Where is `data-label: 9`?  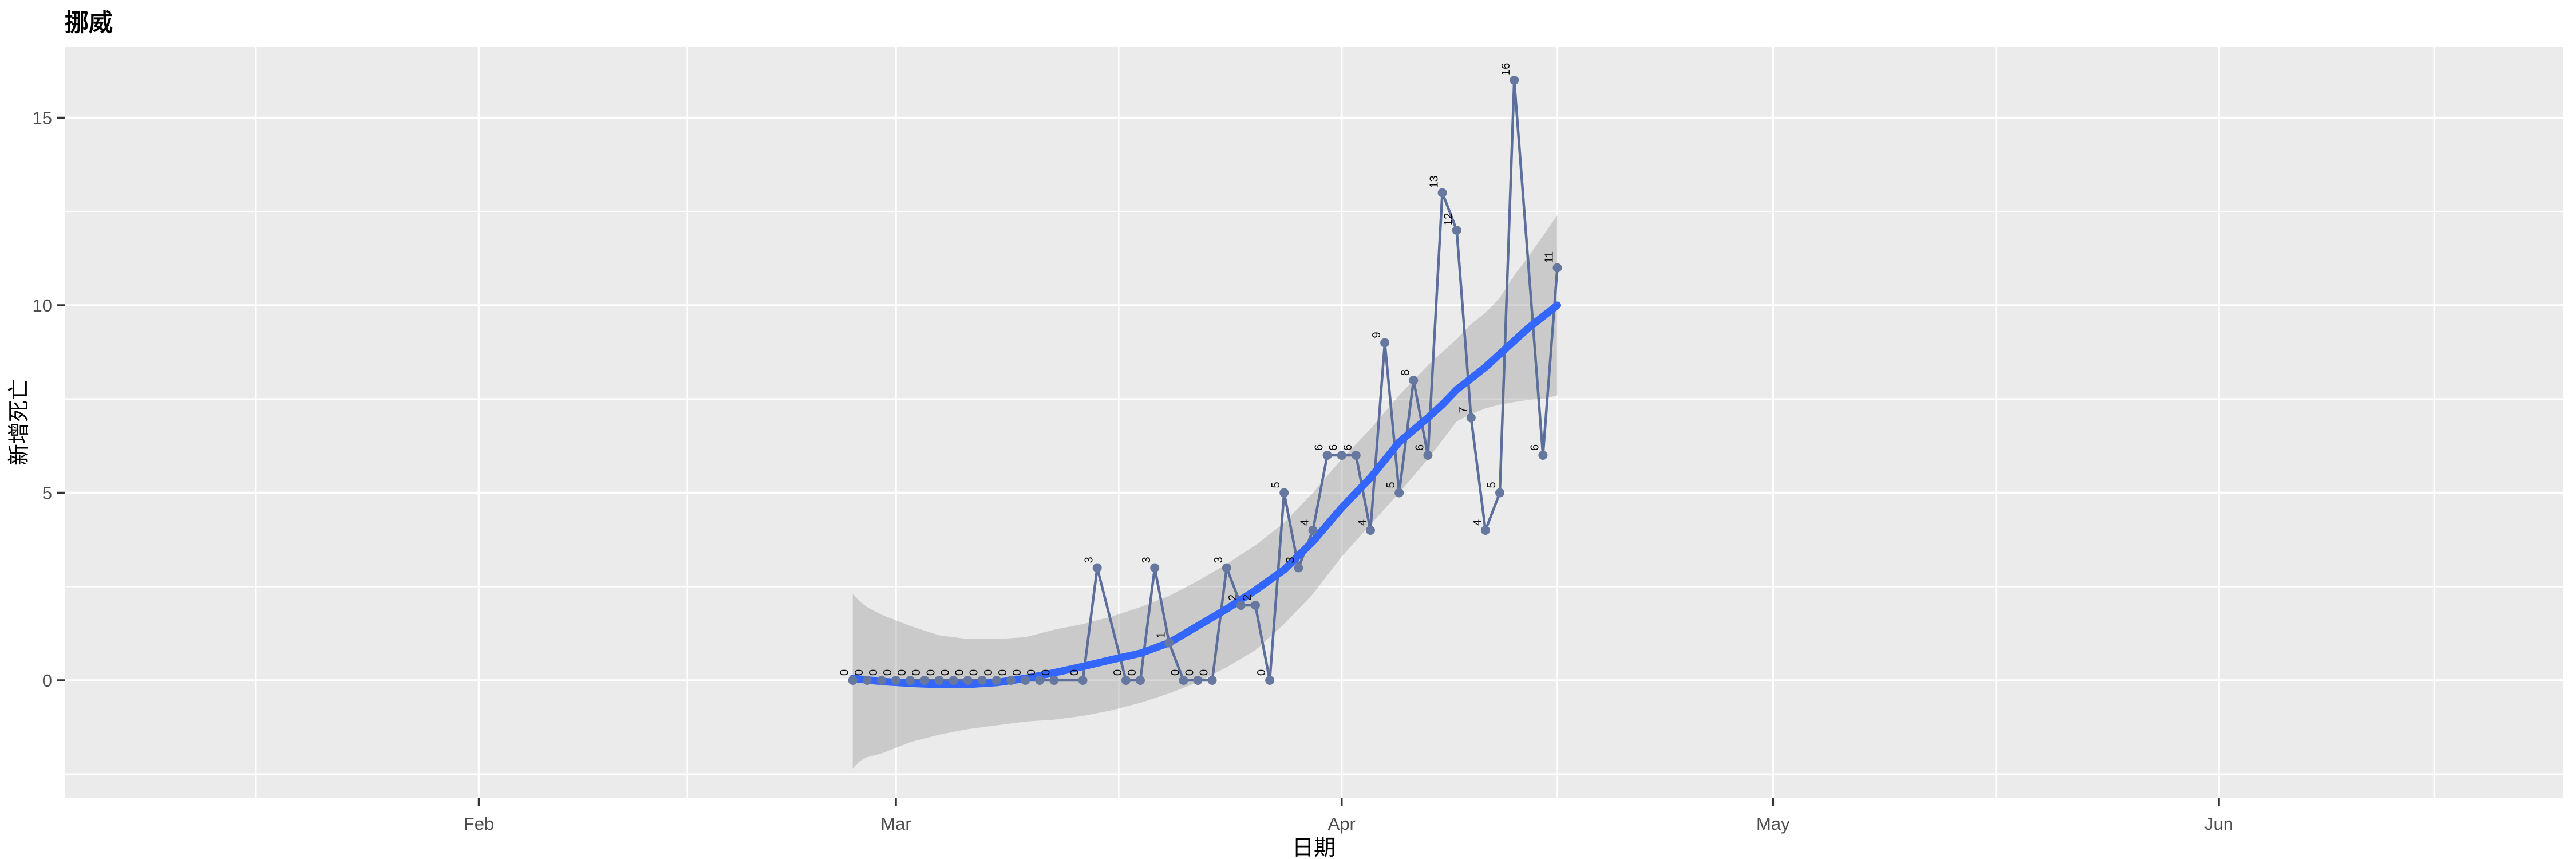
data-label: 9 is located at coordinates (1376, 335).